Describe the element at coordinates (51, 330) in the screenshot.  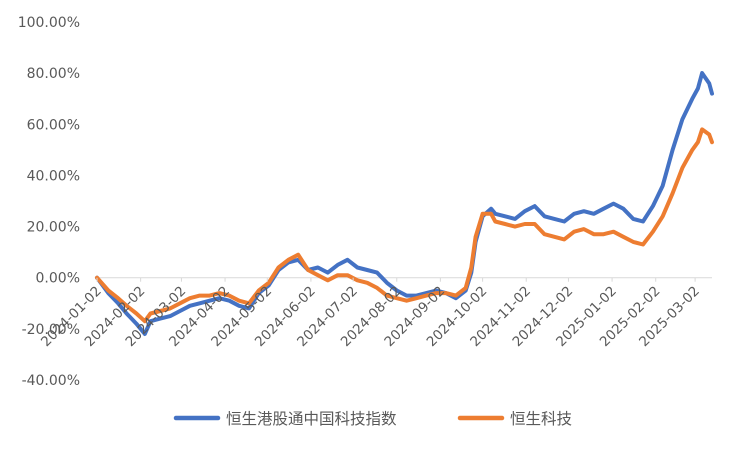
I see `y-tick-label: -20.00%` at that location.